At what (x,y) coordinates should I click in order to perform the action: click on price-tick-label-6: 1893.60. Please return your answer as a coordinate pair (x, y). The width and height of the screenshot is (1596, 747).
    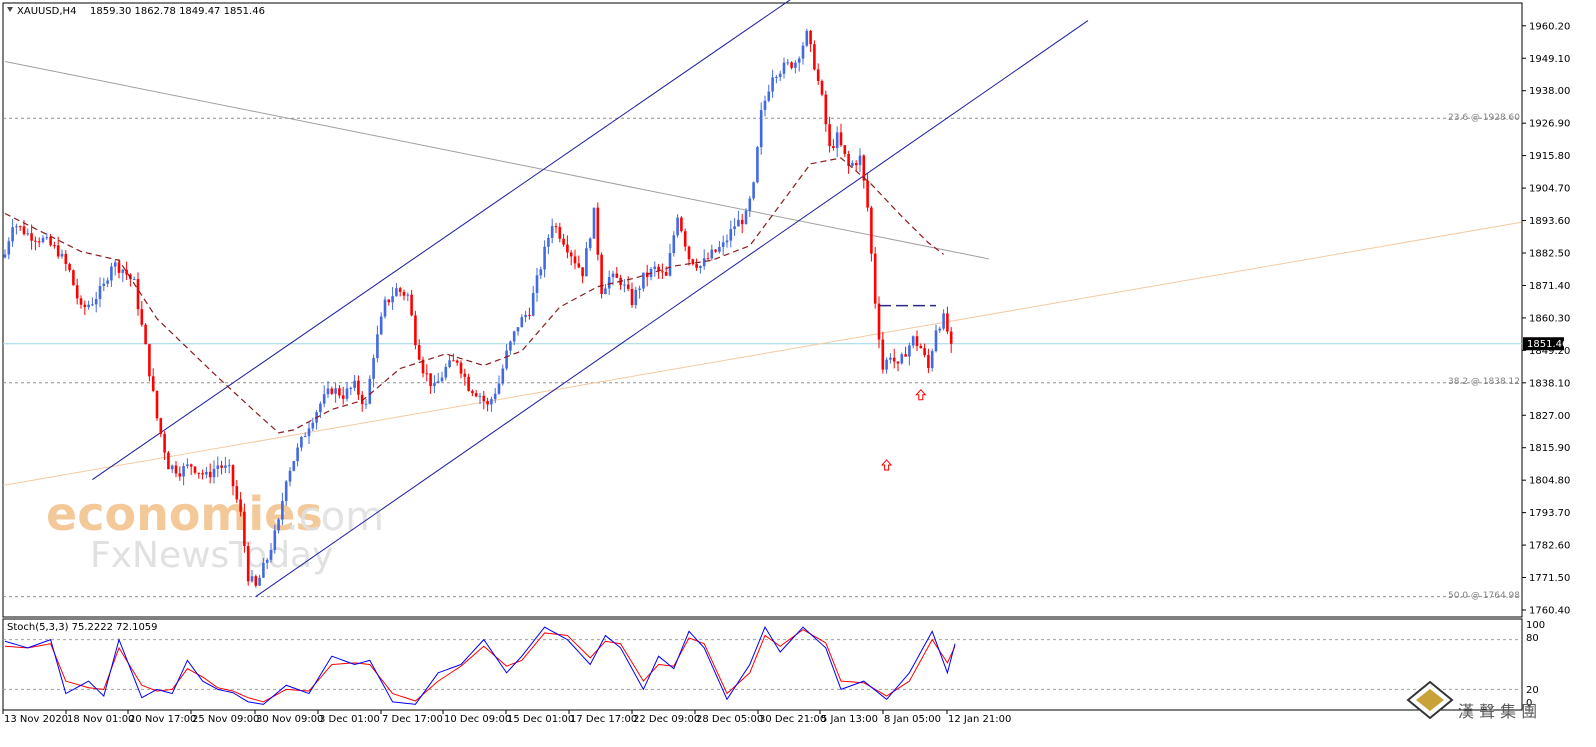
    Looking at the image, I should click on (1549, 221).